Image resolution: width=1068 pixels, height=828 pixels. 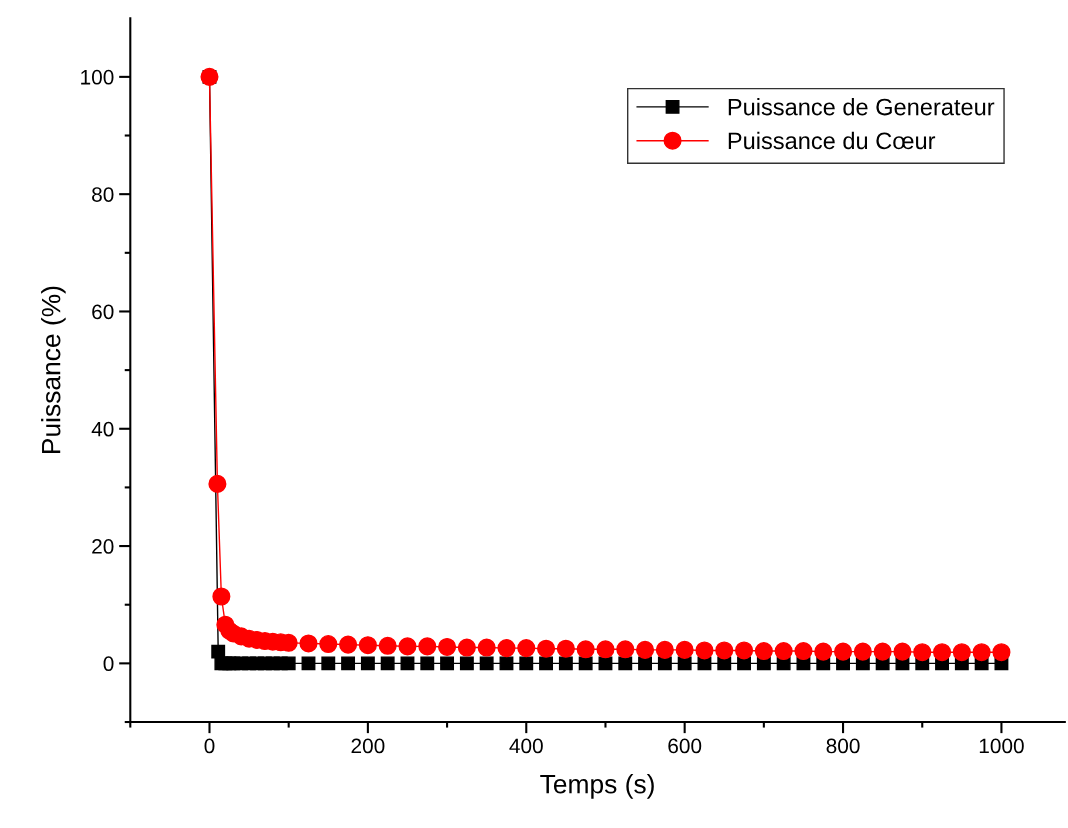 What do you see at coordinates (108, 664) in the screenshot?
I see `y-tick-label: 0` at bounding box center [108, 664].